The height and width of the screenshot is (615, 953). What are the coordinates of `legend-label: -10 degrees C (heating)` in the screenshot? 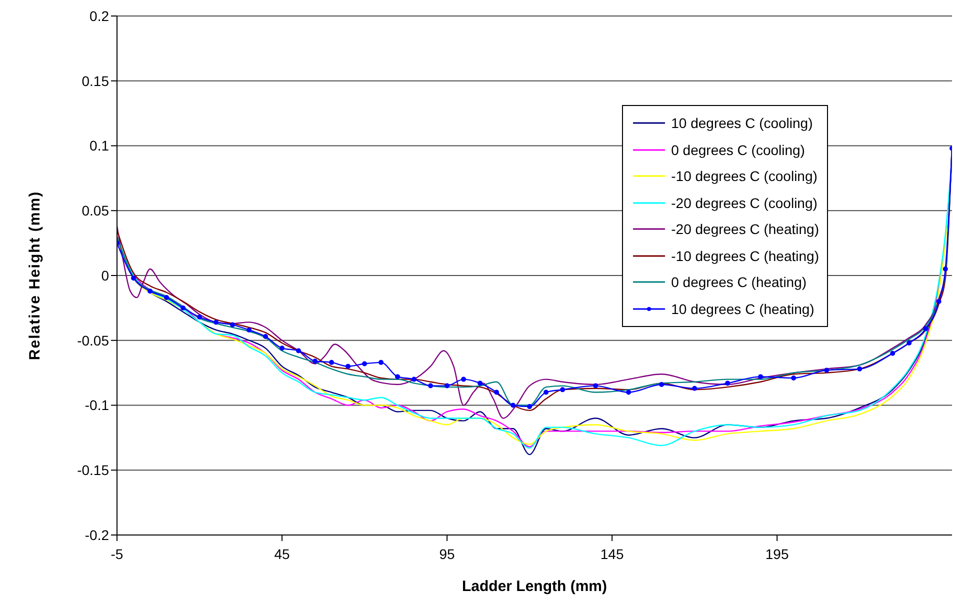 It's located at (745, 256).